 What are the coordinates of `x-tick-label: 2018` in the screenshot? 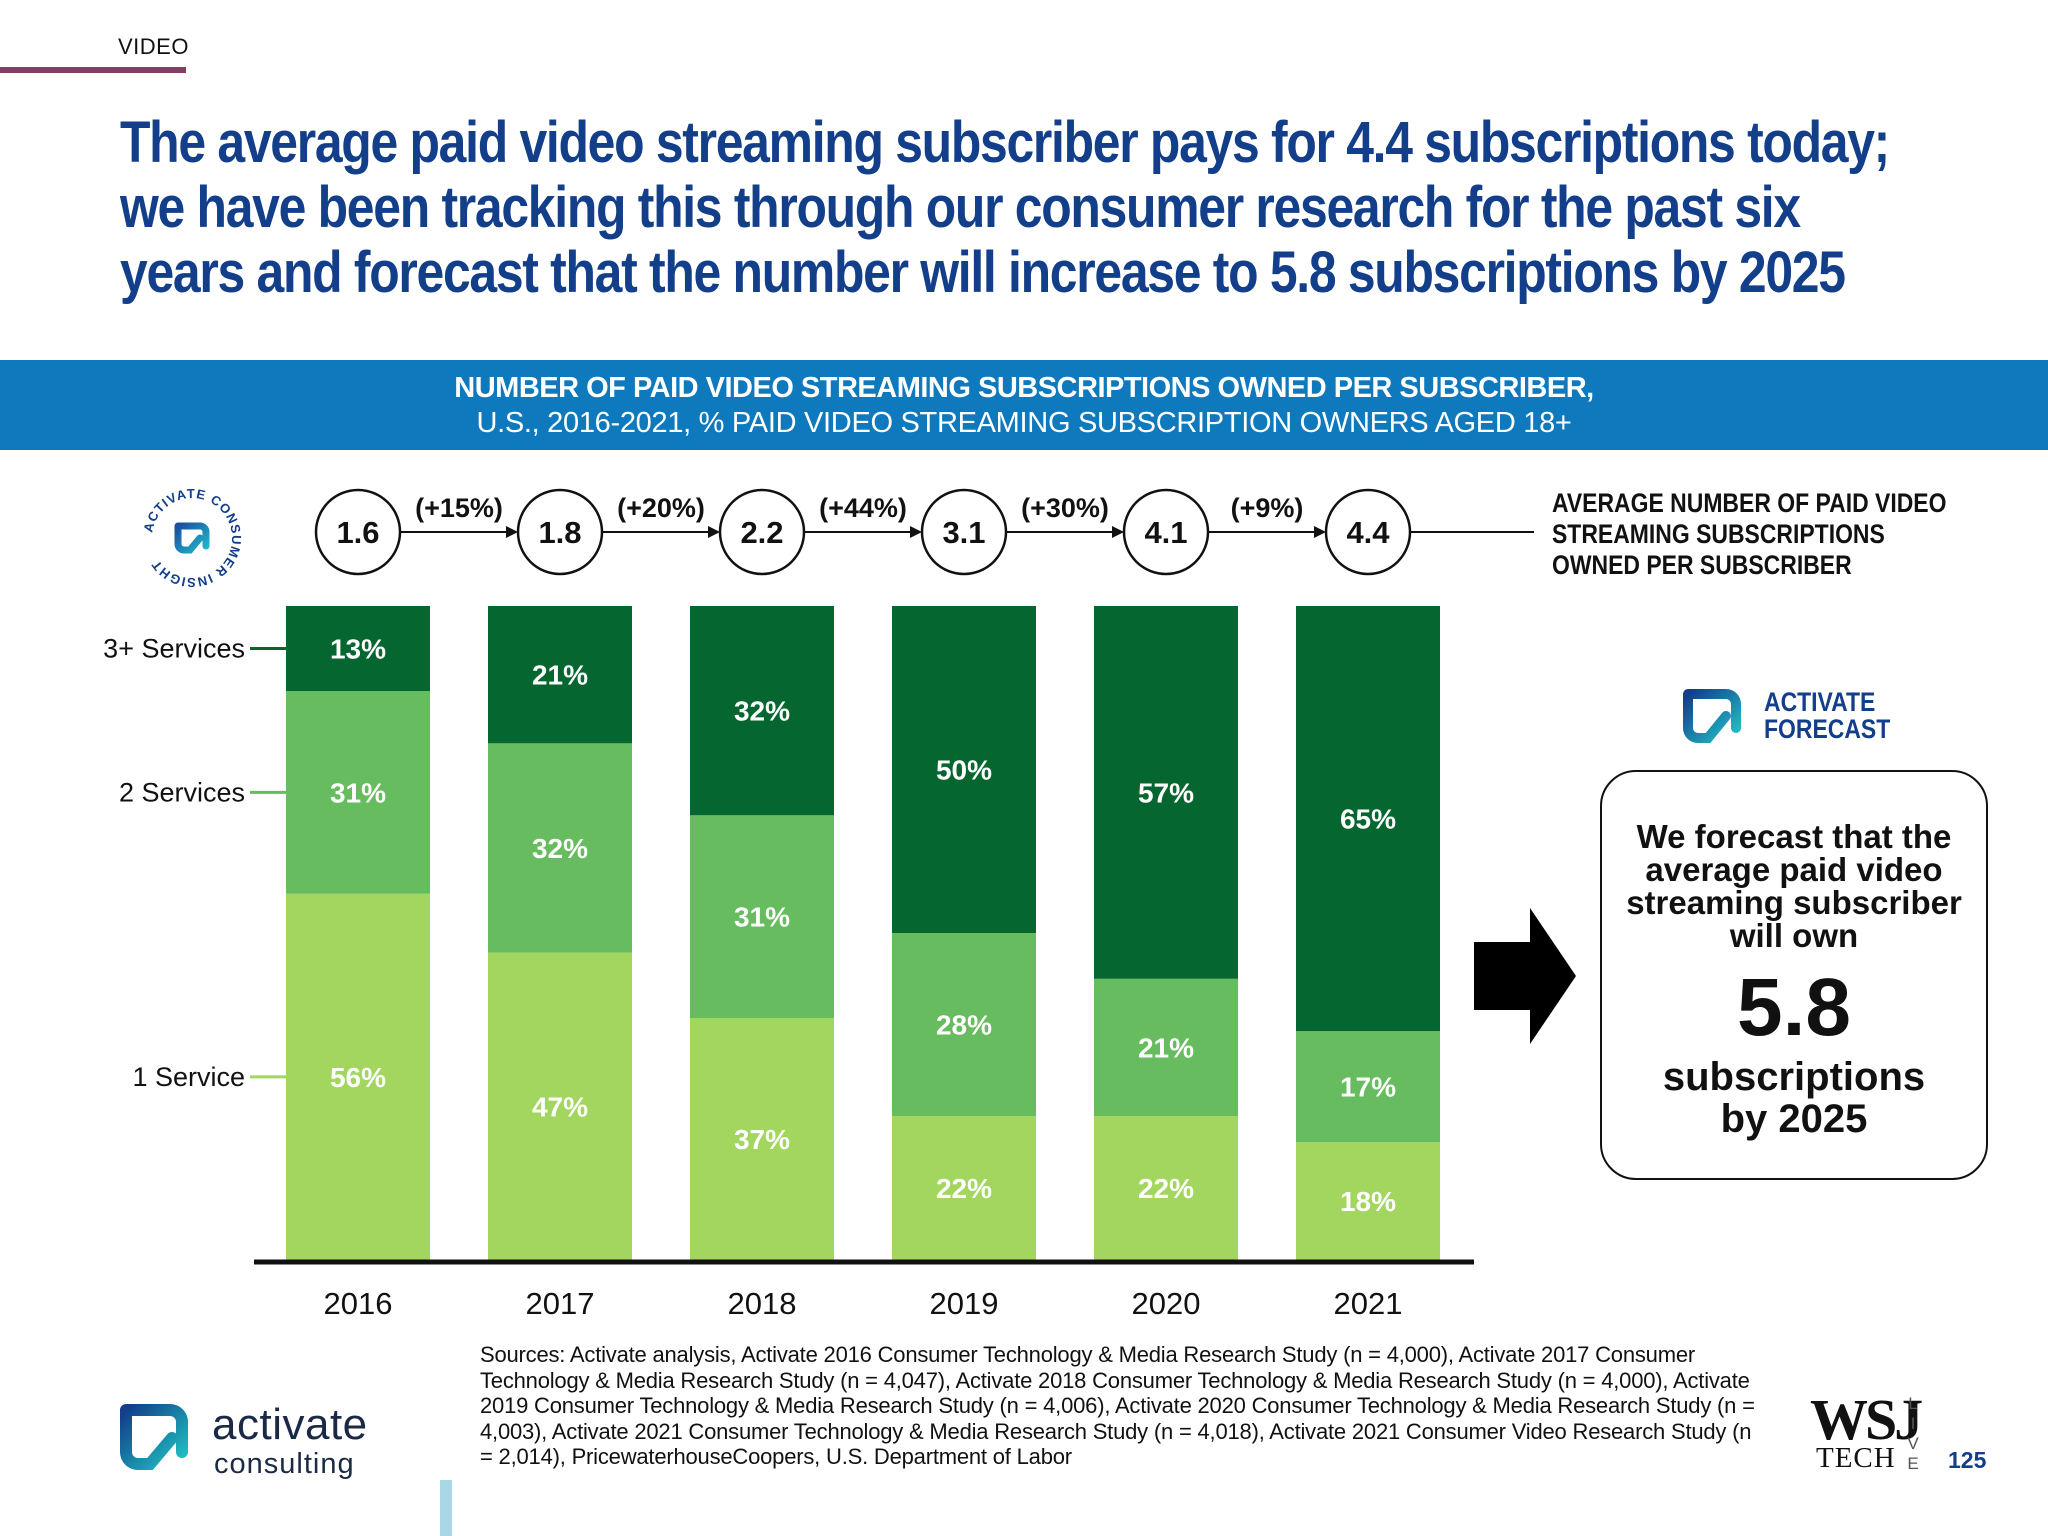 It's located at (762, 1303).